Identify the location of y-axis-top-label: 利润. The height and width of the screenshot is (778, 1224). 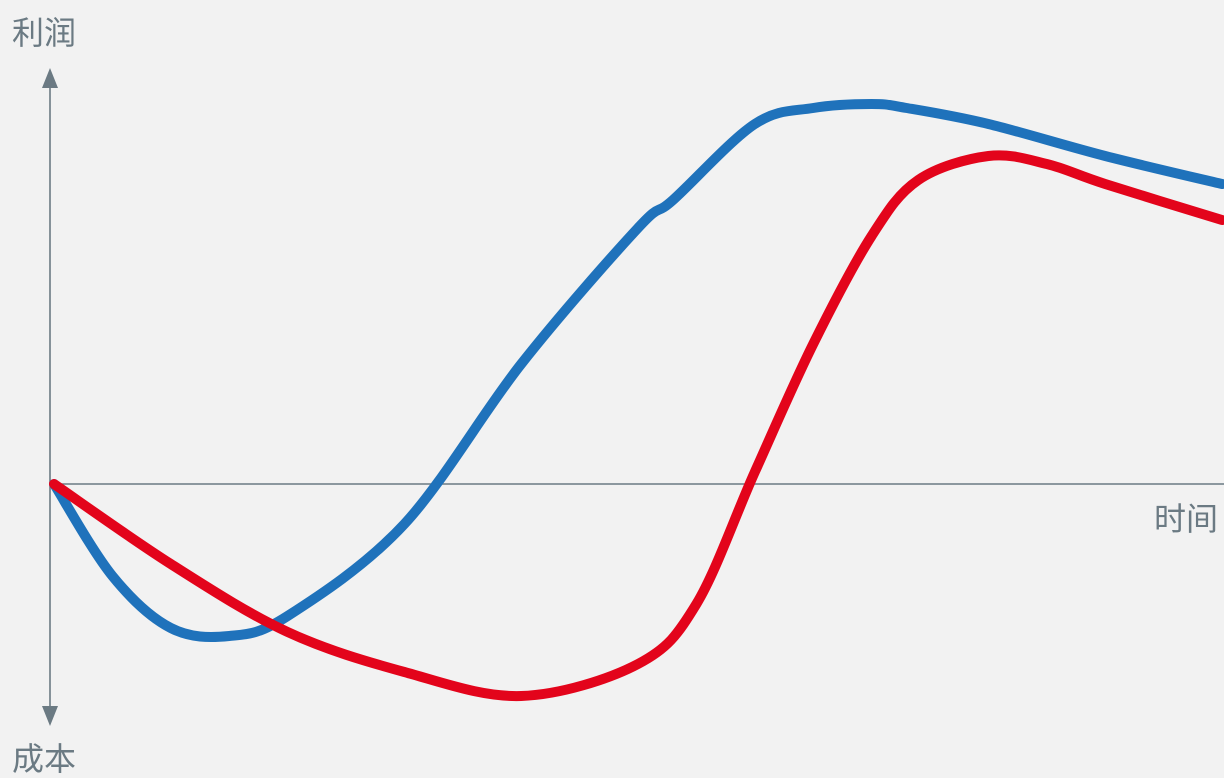
(44, 33).